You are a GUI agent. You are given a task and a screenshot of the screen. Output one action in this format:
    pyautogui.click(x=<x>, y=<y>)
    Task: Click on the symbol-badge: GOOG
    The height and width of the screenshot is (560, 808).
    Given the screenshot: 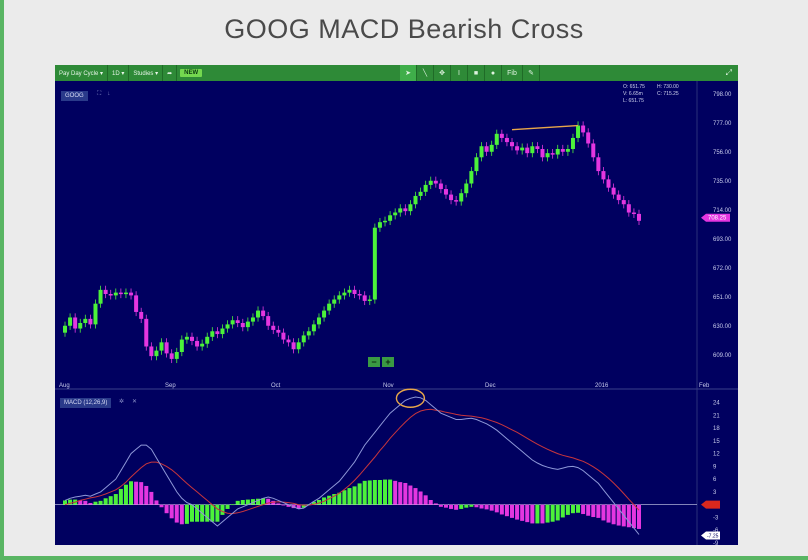 What is the action you would take?
    pyautogui.click(x=74, y=96)
    